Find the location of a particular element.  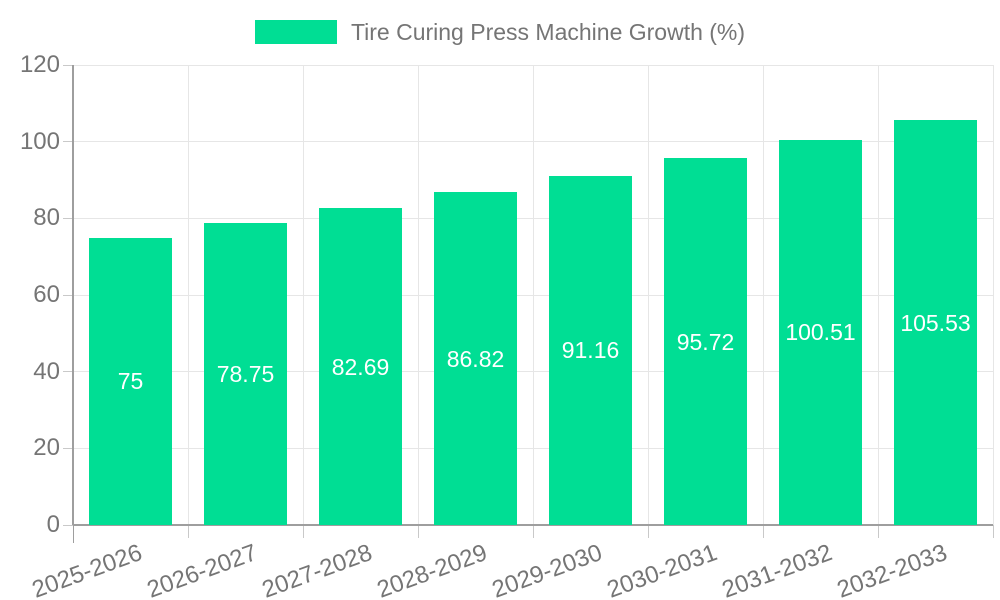

x-axis-line is located at coordinates (533, 525).